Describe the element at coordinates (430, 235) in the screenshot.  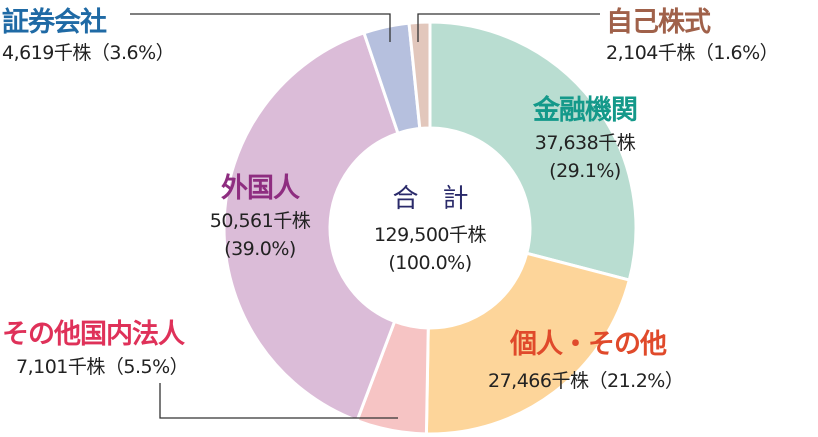
I see `center-total: 129,500千株` at that location.